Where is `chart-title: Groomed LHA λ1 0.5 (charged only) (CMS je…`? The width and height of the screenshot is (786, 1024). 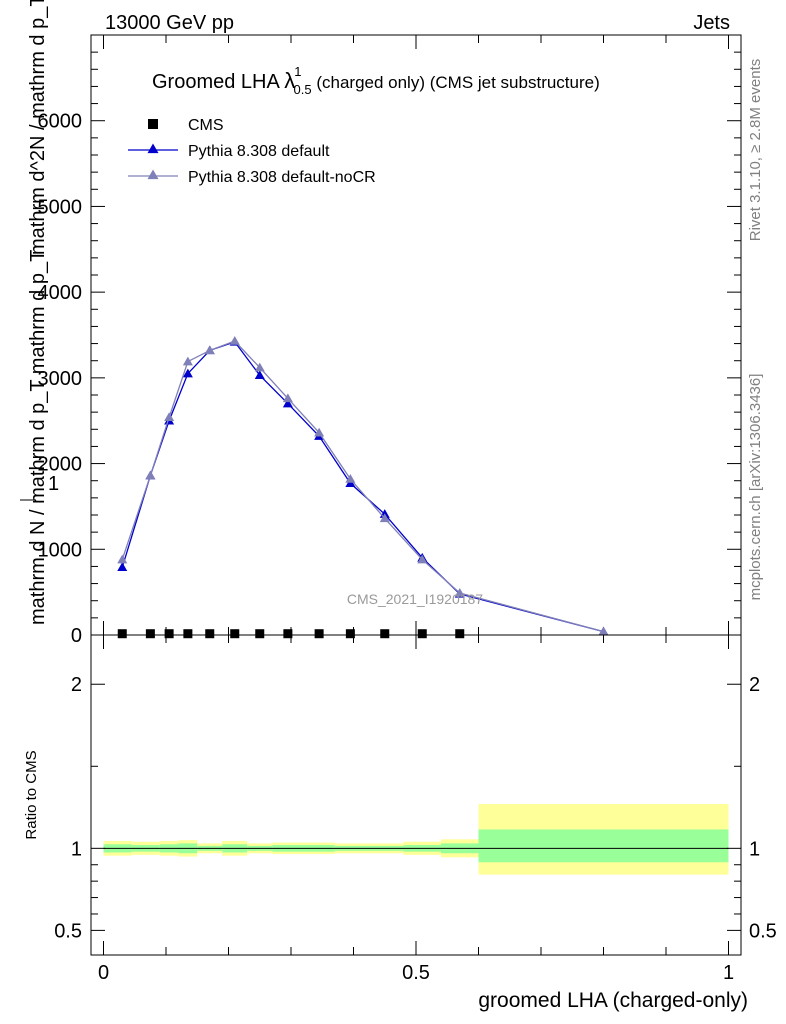
chart-title: Groomed LHA λ1 0.5 (charged only) (CMS je… is located at coordinates (376, 80).